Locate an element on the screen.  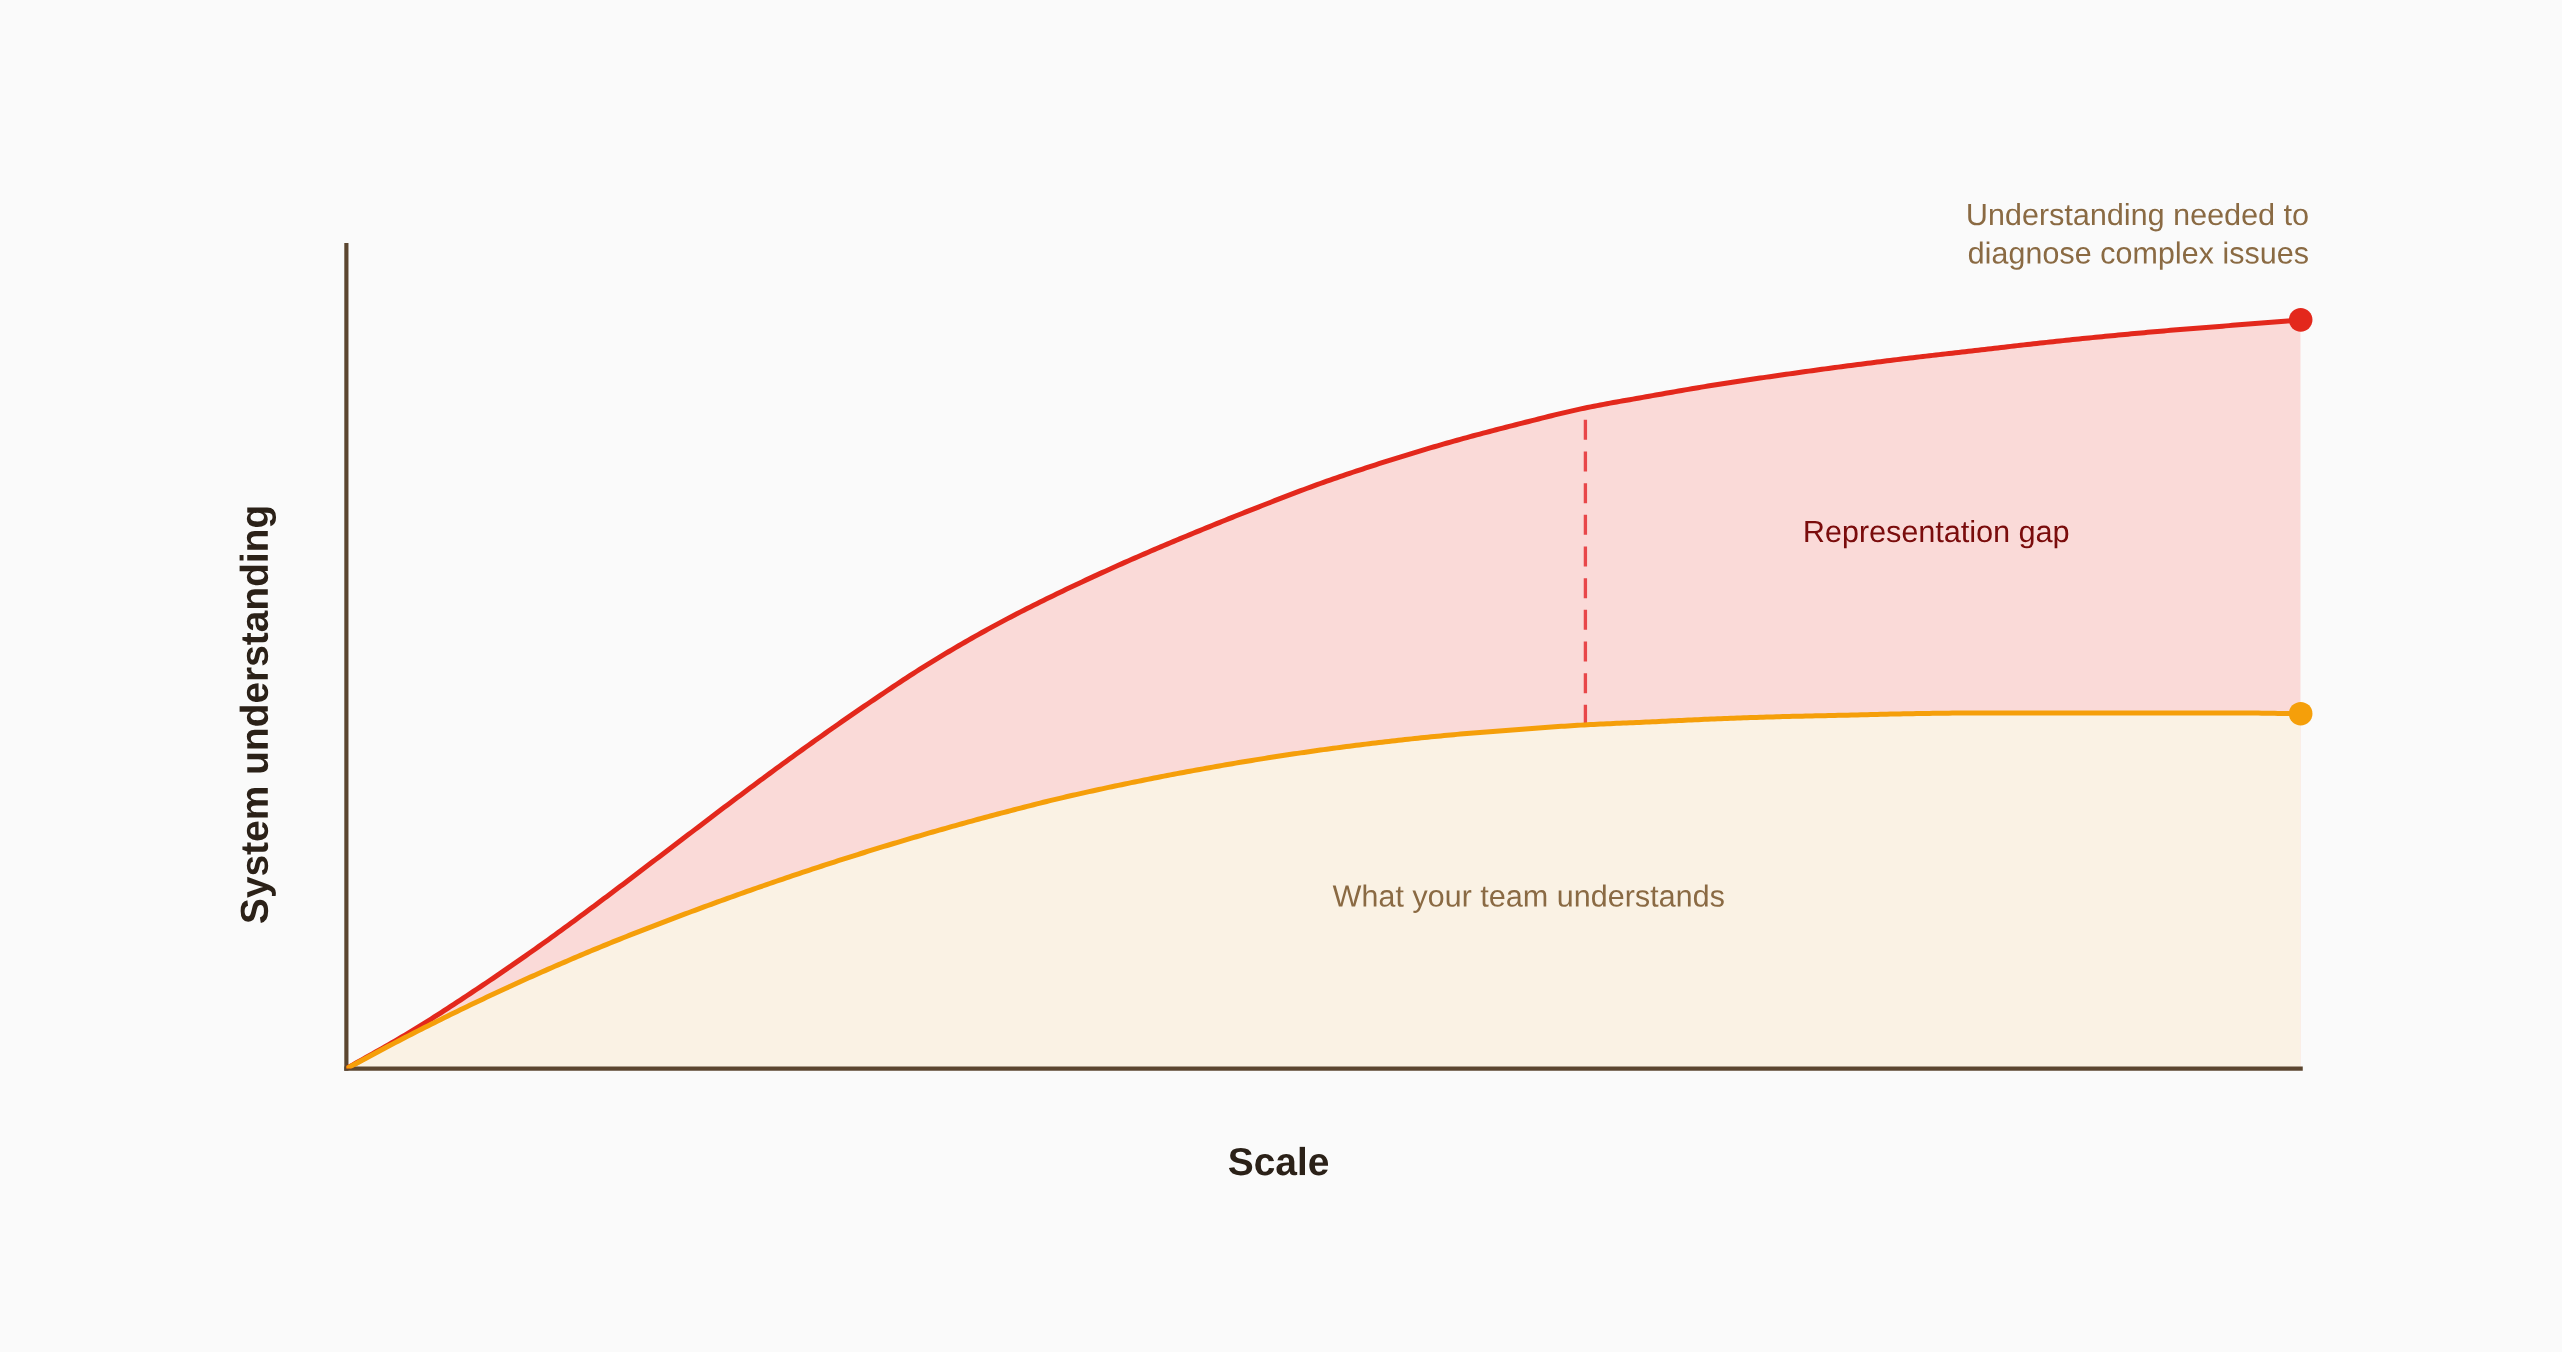
series-label: Understanding needed to diagnose complex issues is located at coordinates (2138, 236).